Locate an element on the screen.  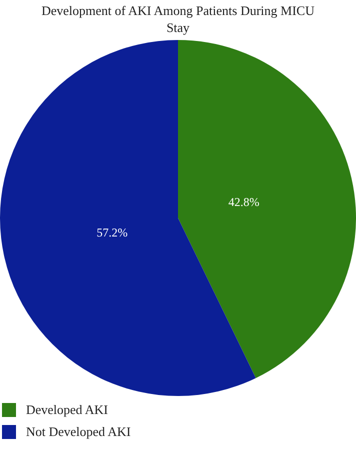
legend-label: Developed AKI is located at coordinates (67, 410).